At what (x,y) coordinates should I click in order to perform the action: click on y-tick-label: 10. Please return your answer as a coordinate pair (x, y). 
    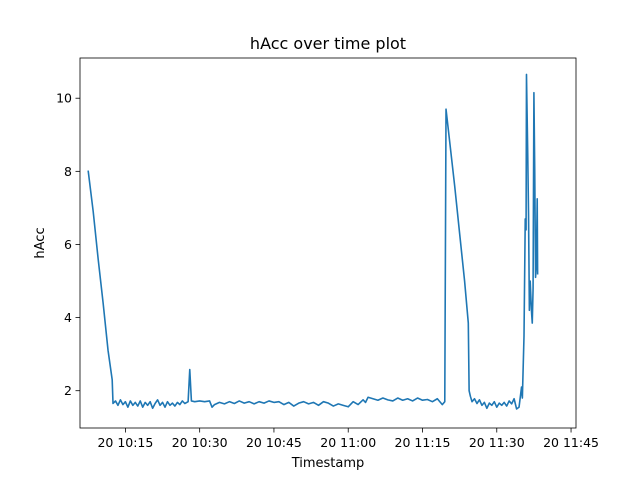
    Looking at the image, I should click on (64, 98).